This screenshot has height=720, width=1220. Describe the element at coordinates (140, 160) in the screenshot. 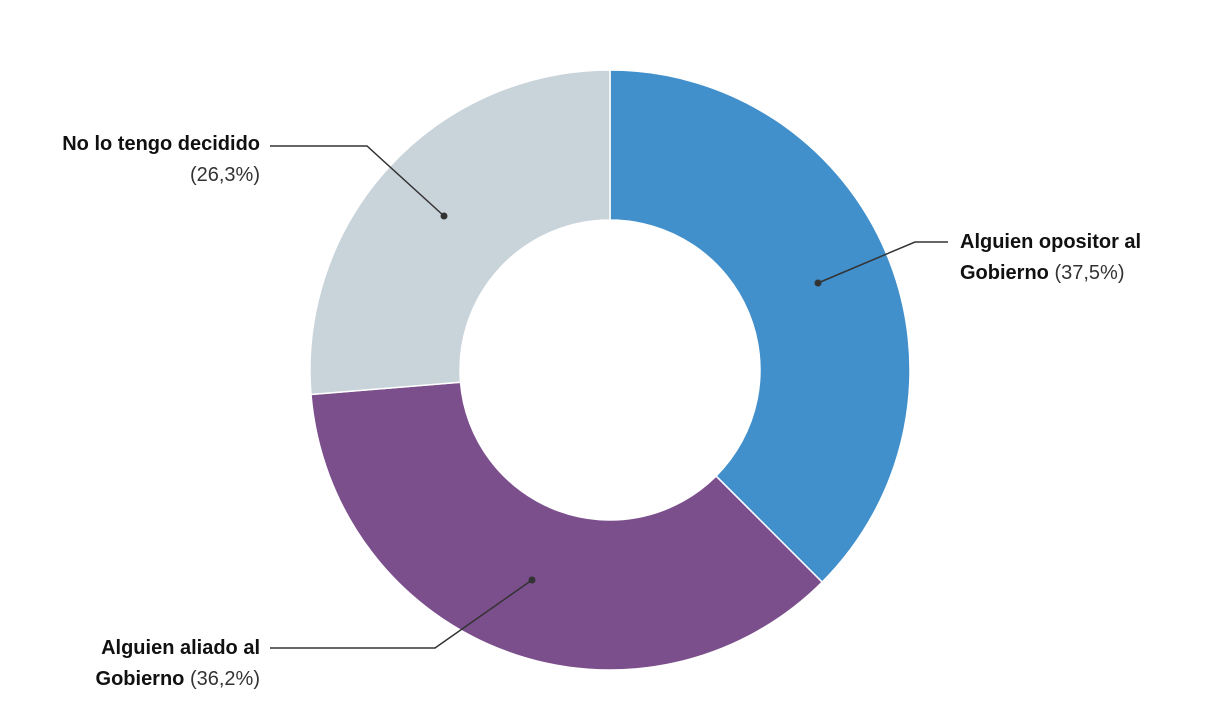

I see `slice-label: No lo tengo decidido (26,3%)` at that location.